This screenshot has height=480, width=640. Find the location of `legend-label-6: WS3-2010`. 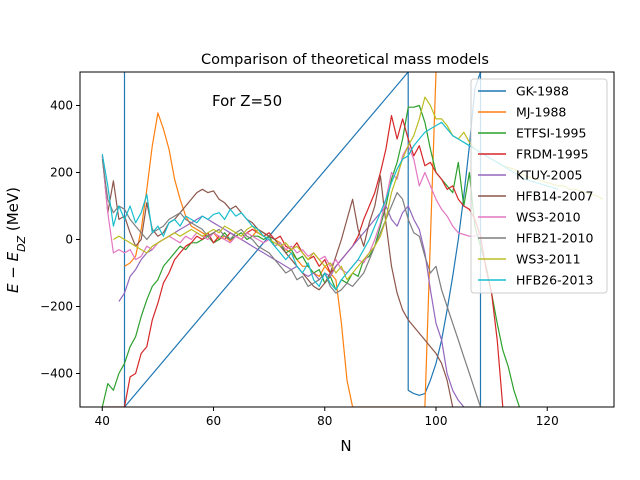

legend-label-6: WS3-2010 is located at coordinates (548, 217).